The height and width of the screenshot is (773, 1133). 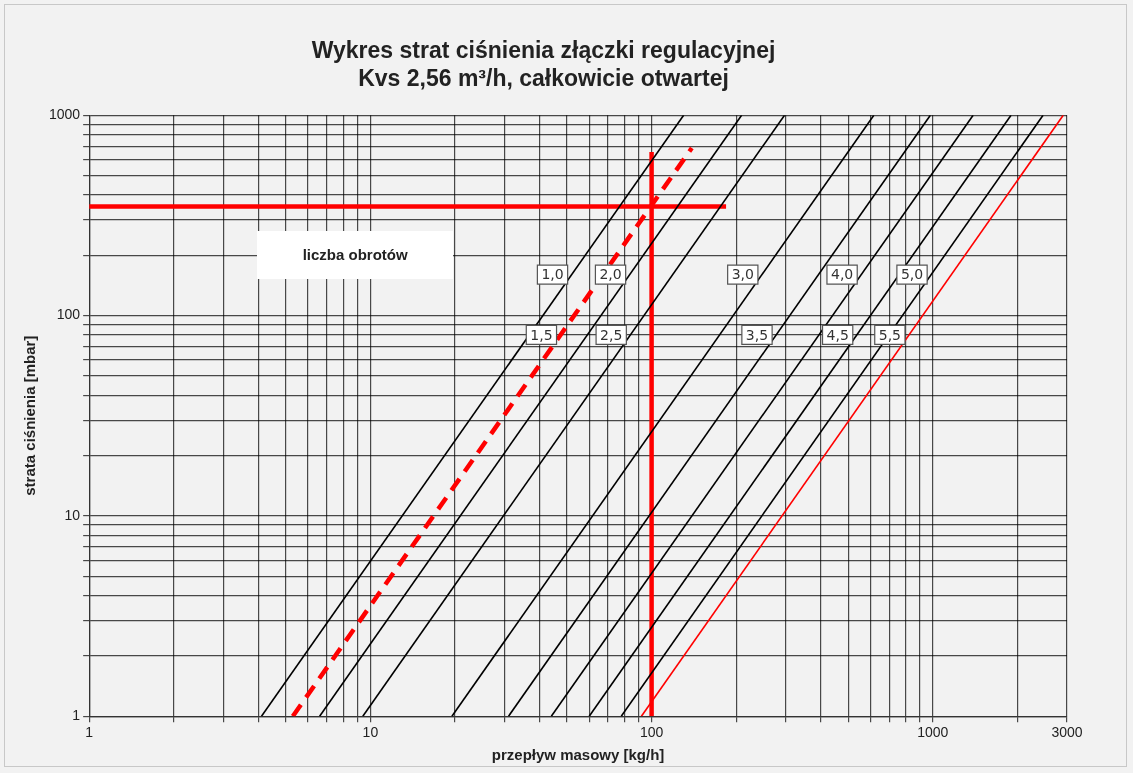 What do you see at coordinates (72, 514) in the screenshot?
I see `y-tick-label: 10` at bounding box center [72, 514].